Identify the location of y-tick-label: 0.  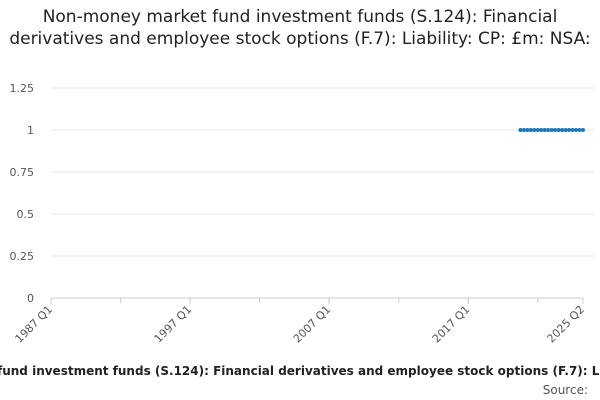
(30, 298).